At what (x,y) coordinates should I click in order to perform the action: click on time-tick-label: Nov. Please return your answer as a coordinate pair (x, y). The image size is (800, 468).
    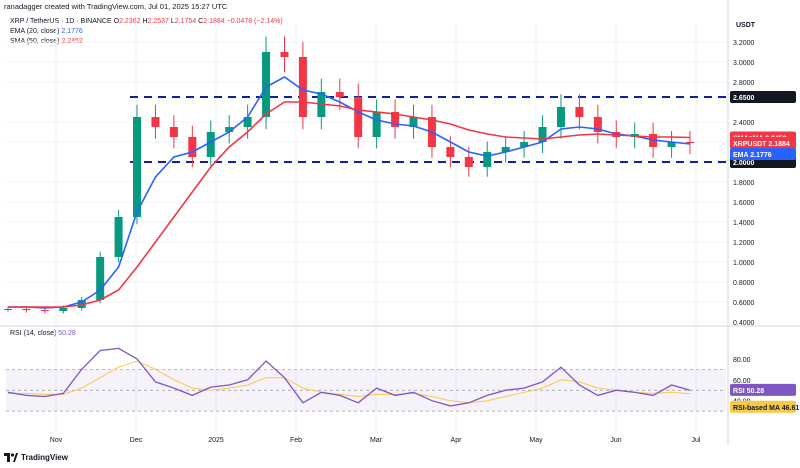
    Looking at the image, I should click on (56, 440).